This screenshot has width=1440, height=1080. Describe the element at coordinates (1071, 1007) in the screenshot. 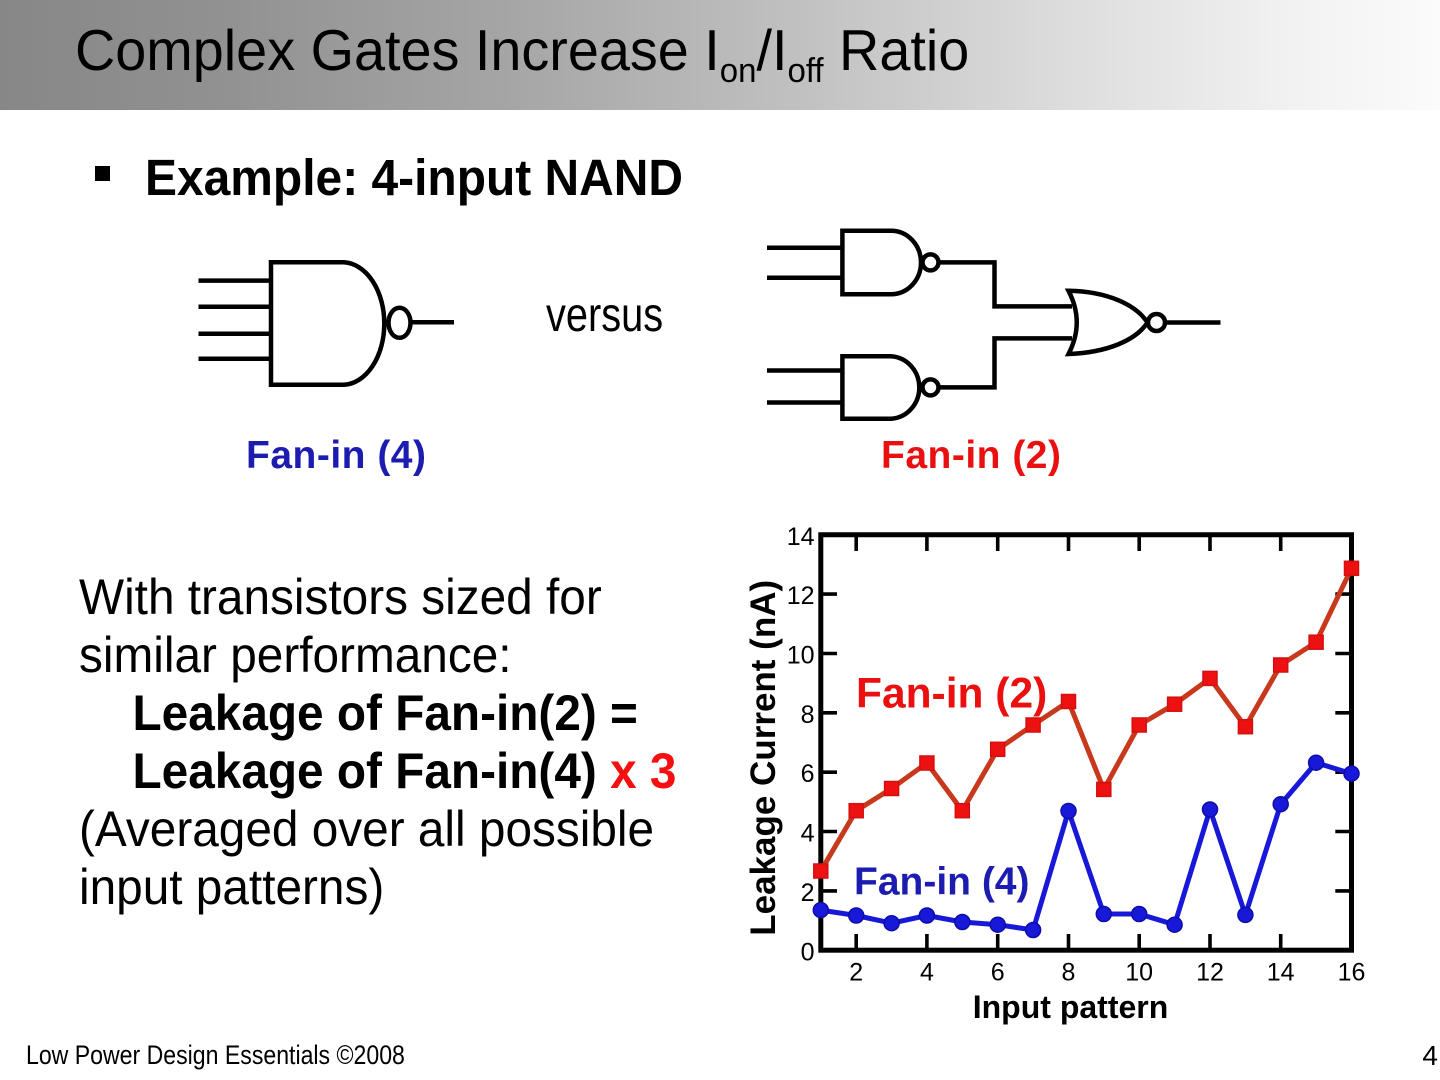

I see `svg-text: Input pattern` at that location.